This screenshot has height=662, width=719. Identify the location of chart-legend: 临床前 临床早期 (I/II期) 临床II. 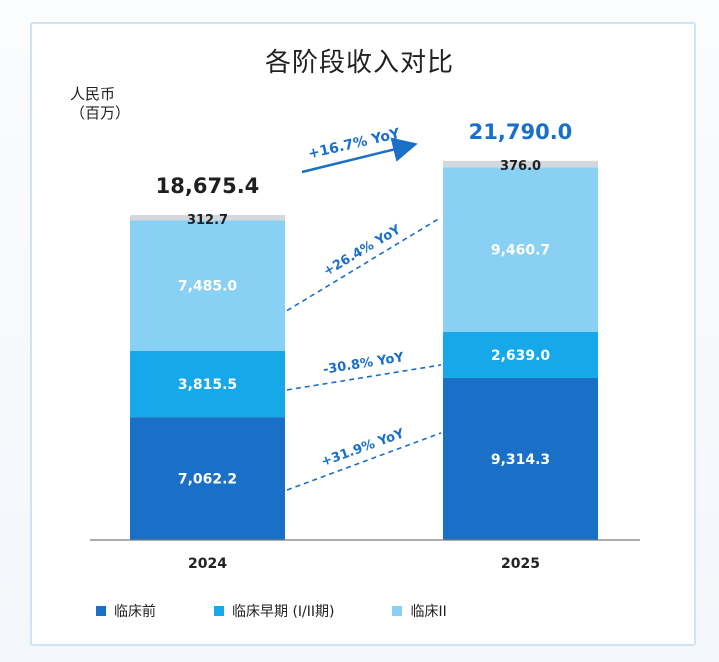
(300, 611).